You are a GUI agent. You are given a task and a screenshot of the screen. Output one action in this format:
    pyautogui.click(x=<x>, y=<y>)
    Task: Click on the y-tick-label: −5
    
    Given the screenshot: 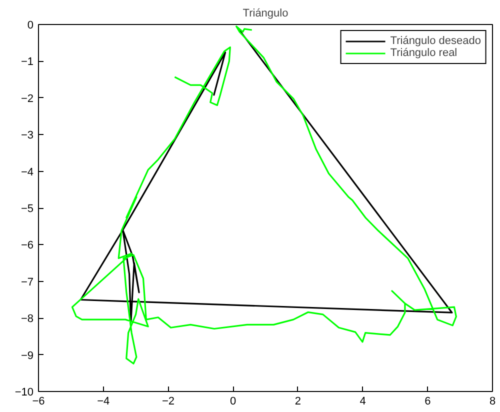 What is the action you would take?
    pyautogui.click(x=27, y=209)
    